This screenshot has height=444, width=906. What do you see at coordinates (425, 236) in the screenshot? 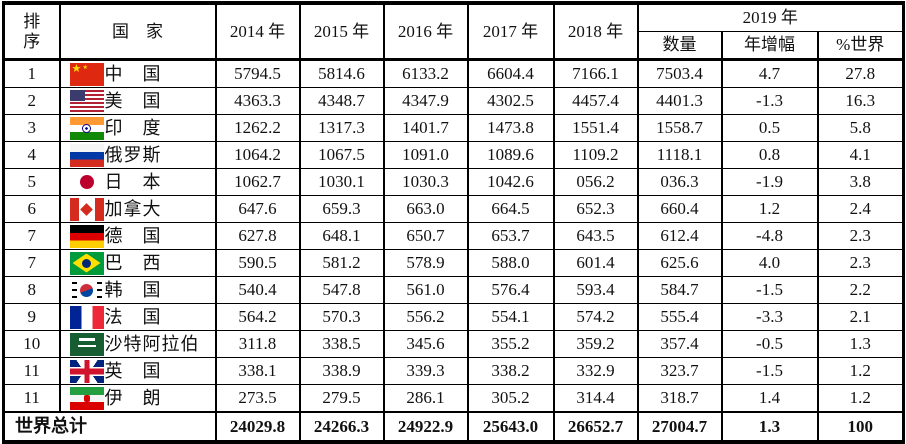
I see `value-2016-cell: 650.7` at bounding box center [425, 236].